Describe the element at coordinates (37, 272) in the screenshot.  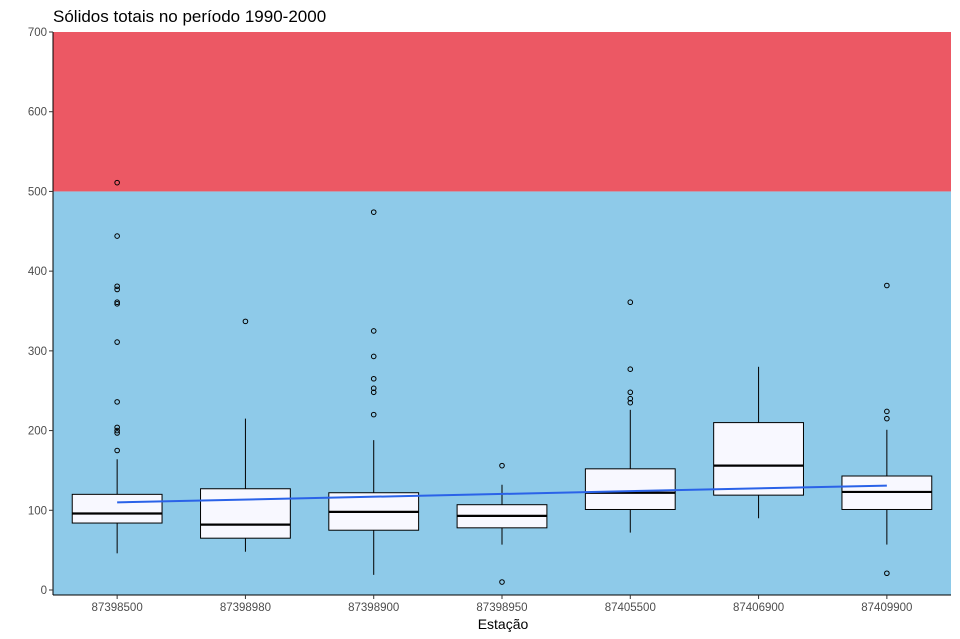
I see `y-tick-label: 400` at that location.